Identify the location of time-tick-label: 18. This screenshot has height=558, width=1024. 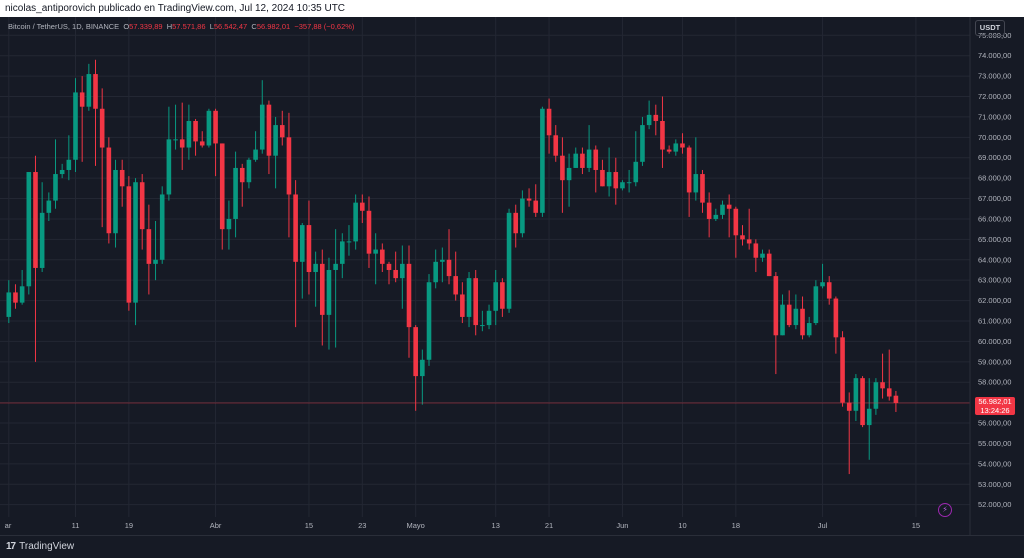
(736, 525).